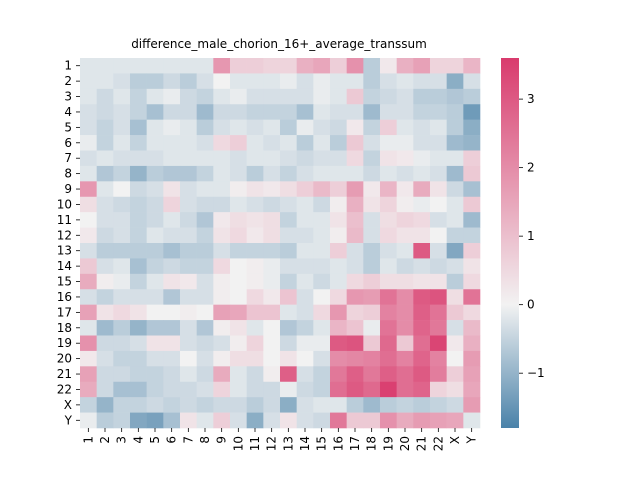  Describe the element at coordinates (64, 235) in the screenshot. I see `y-tick-label: 12` at that location.